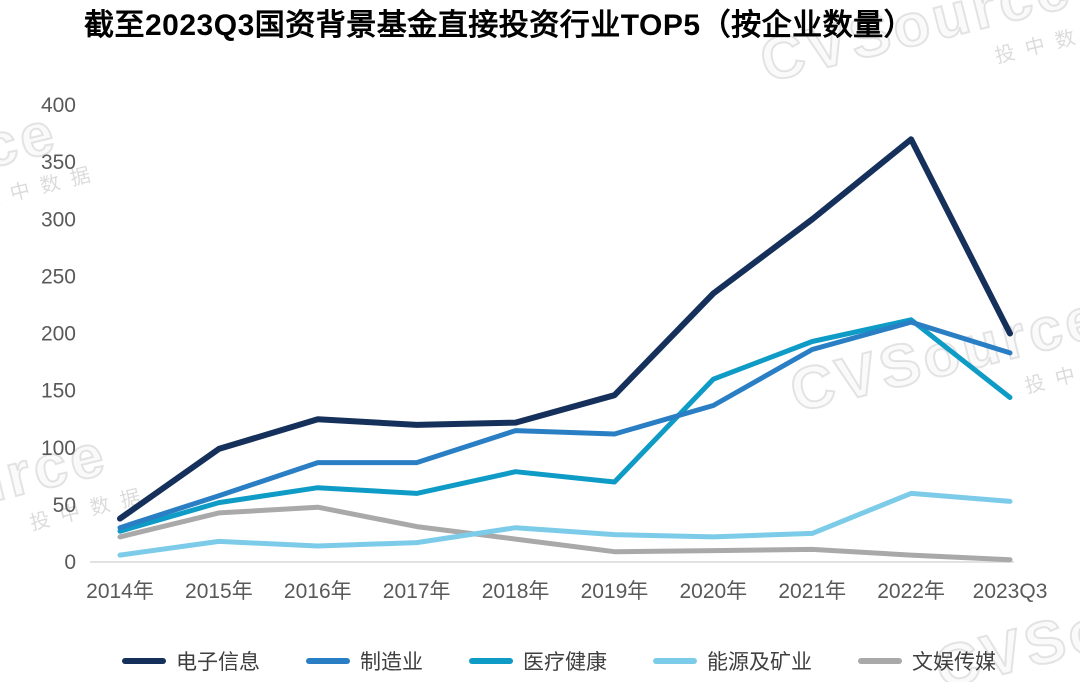 This screenshot has width=1080, height=682. I want to click on legend-item-energy-mining: 能源及矿业, so click(732, 661).